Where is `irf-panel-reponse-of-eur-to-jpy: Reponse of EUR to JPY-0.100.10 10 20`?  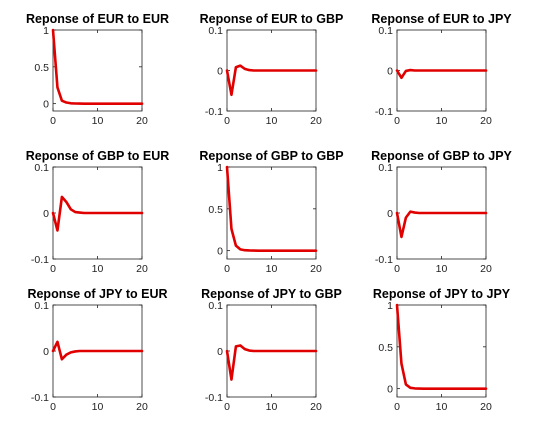
irf-panel-reponse-of-eur-to-jpy: Reponse of EUR to JPY-0.100.10 10 20 is located at coordinates (441, 69).